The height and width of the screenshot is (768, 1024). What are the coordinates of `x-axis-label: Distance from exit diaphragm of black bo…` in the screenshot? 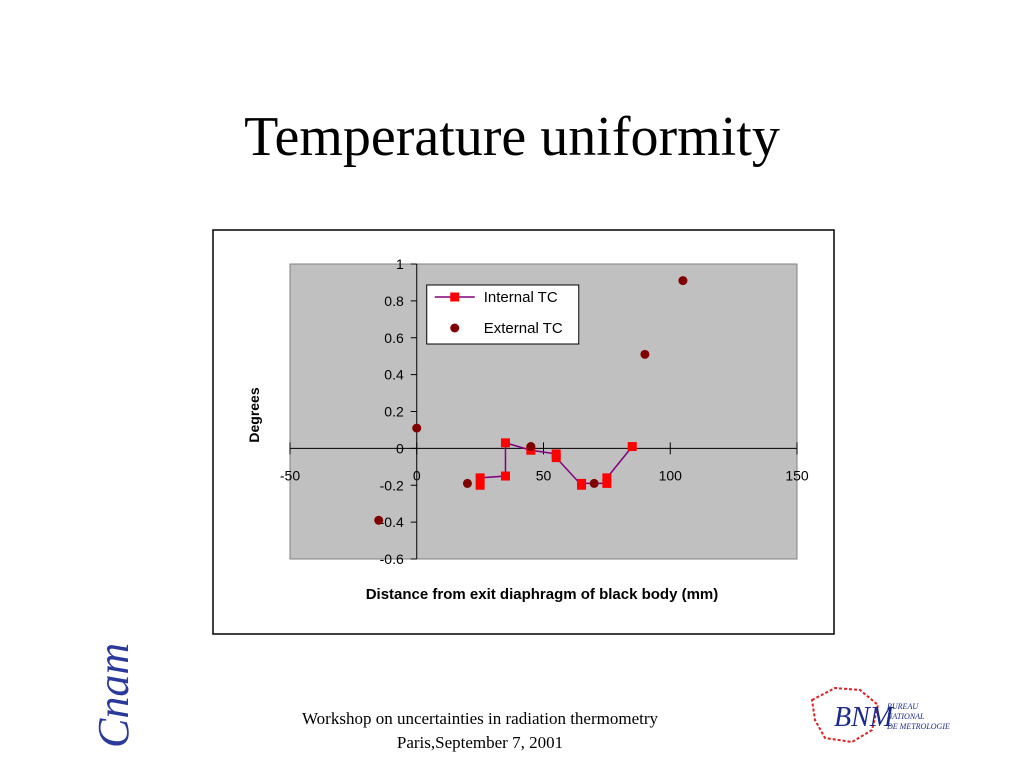 It's located at (542, 594).